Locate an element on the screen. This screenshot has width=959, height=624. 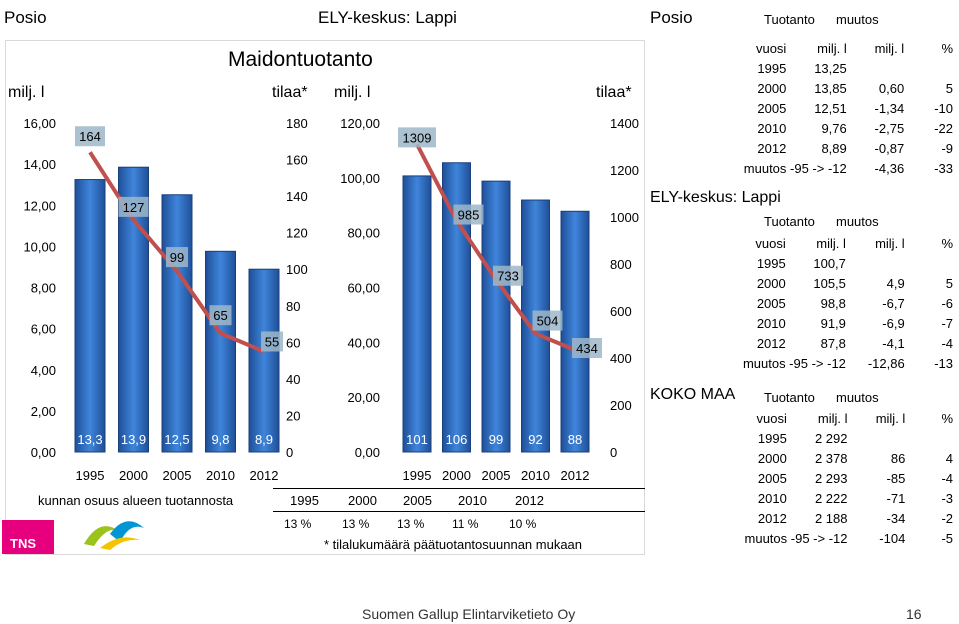
posio-ytick: 6,00 is located at coordinates (43, 329).